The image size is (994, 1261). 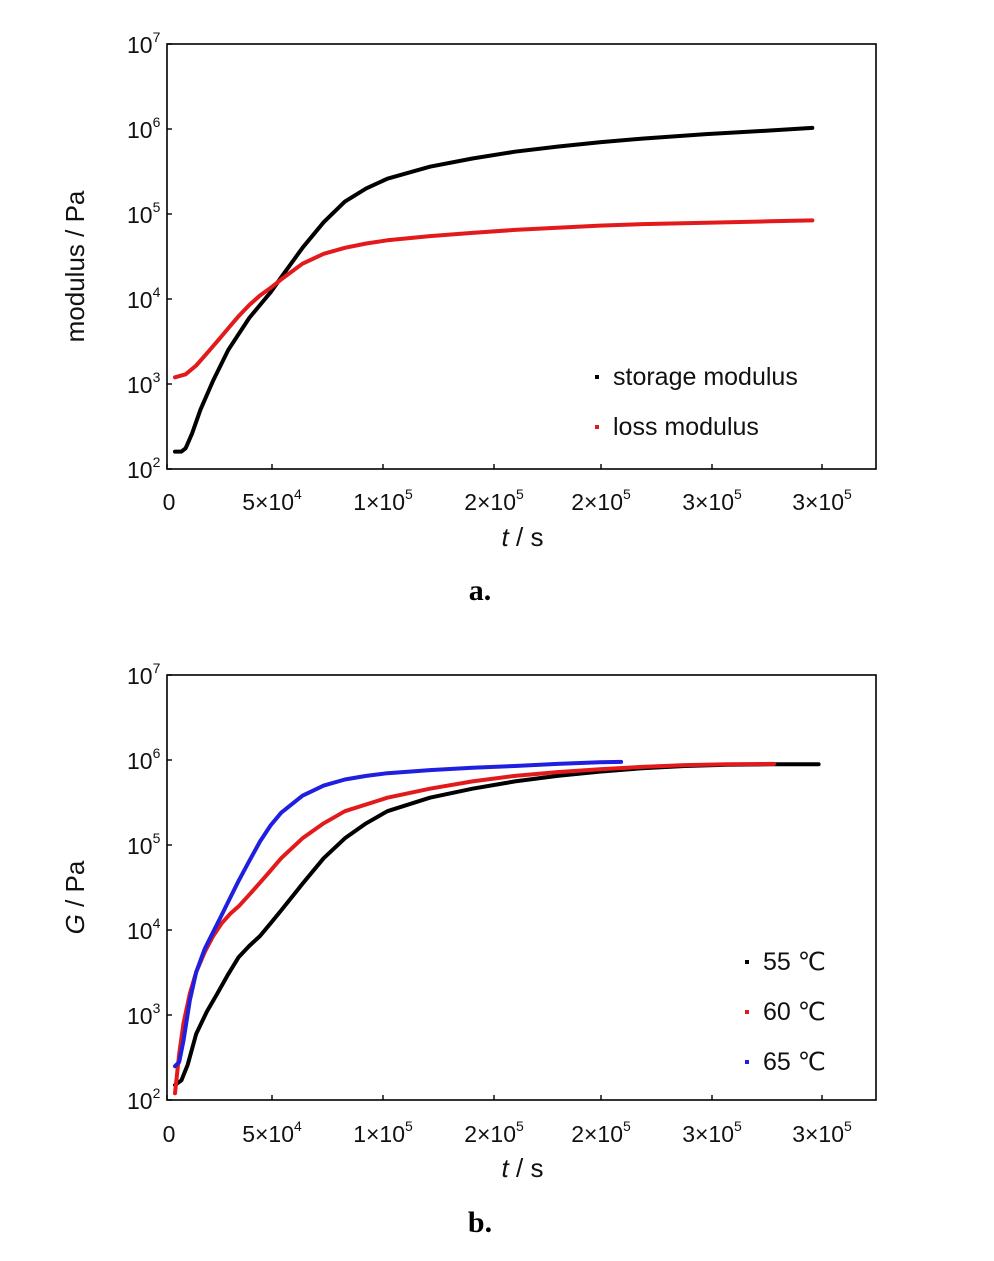 I want to click on legend: 55 ℃ 60 ℃ 65 ℃, so click(x=785, y=1012).